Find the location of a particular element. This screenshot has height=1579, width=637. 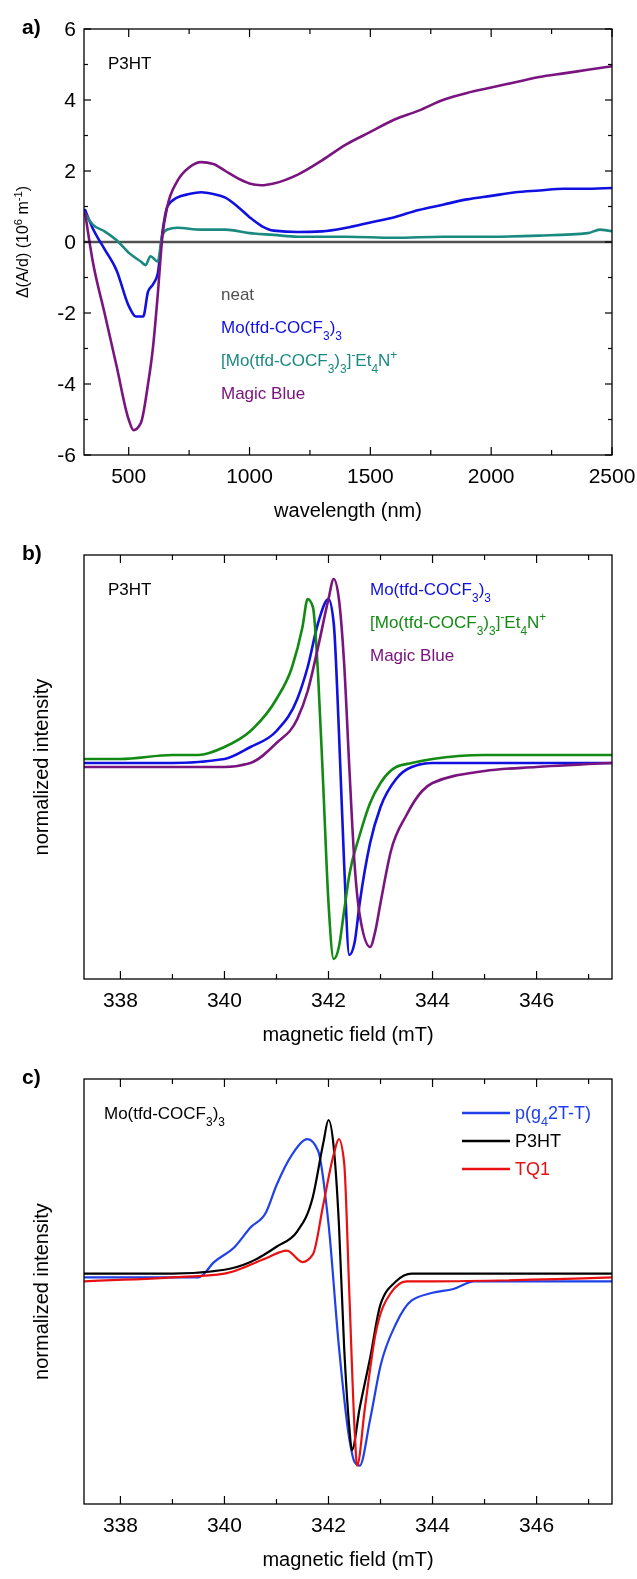

x-tick-label: 500 is located at coordinates (129, 475).